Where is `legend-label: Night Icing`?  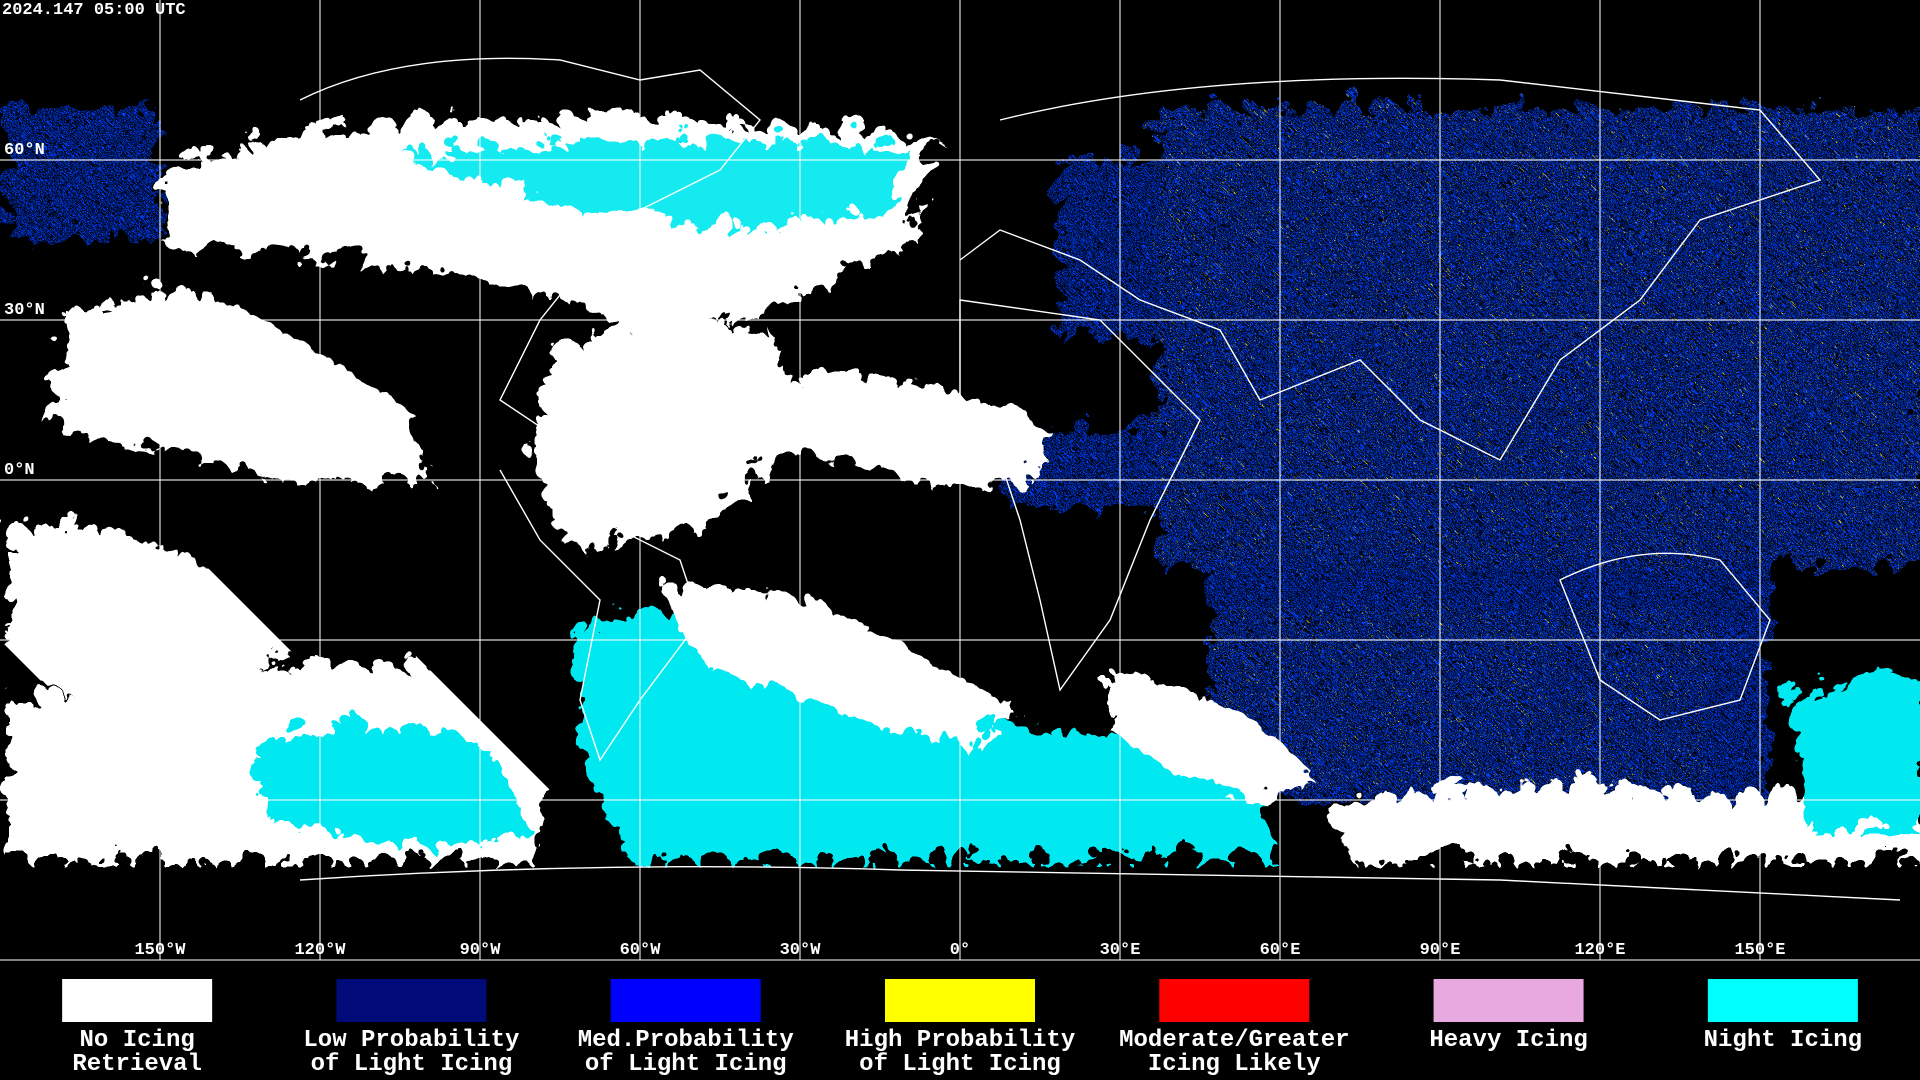 legend-label: Night Icing is located at coordinates (1783, 1040).